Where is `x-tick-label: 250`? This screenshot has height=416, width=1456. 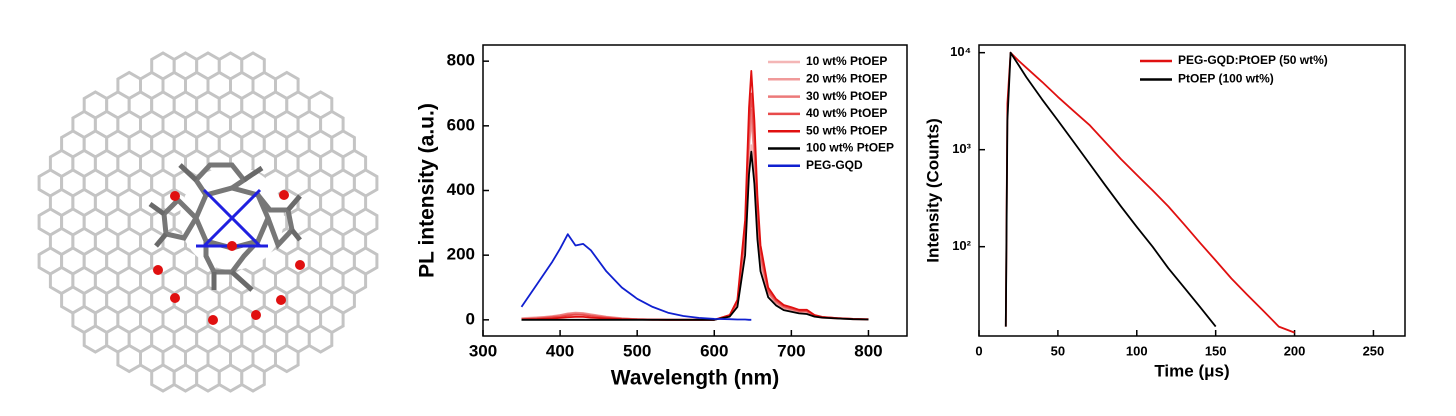 x-tick-label: 250 is located at coordinates (1374, 350).